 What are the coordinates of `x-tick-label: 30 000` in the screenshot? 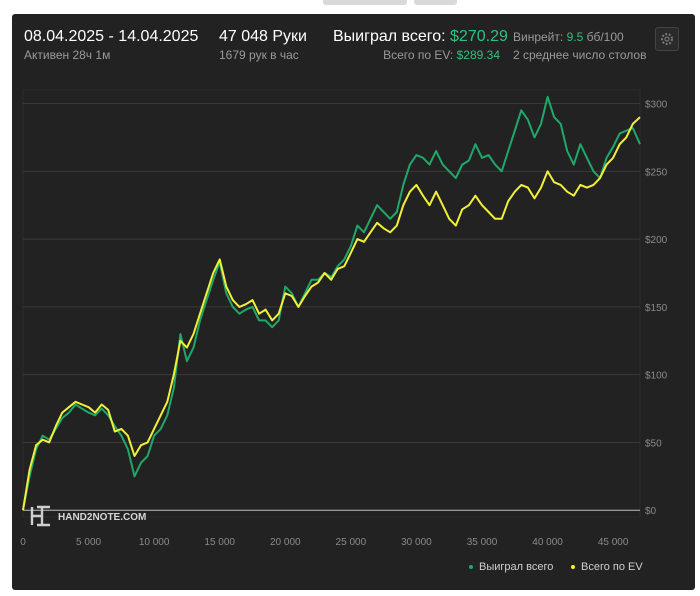 It's located at (416, 542).